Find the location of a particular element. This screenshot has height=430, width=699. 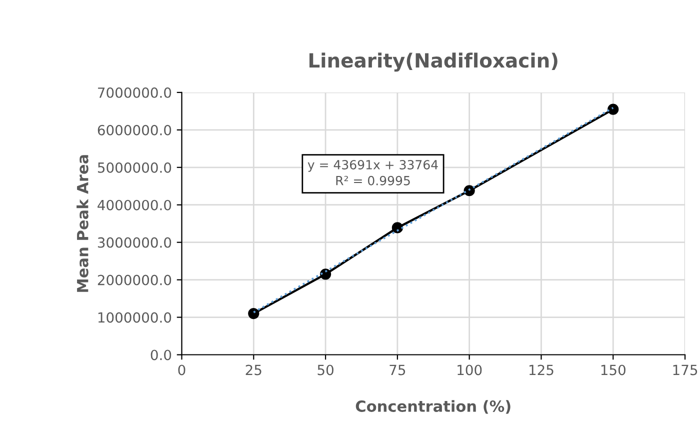

chart-title: Linearity(Nadifloxacin) is located at coordinates (433, 62).